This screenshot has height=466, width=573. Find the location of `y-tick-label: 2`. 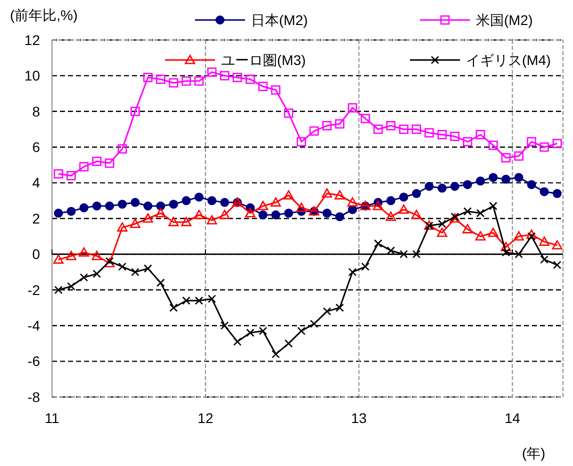

y-tick-label: 2 is located at coordinates (36, 218).